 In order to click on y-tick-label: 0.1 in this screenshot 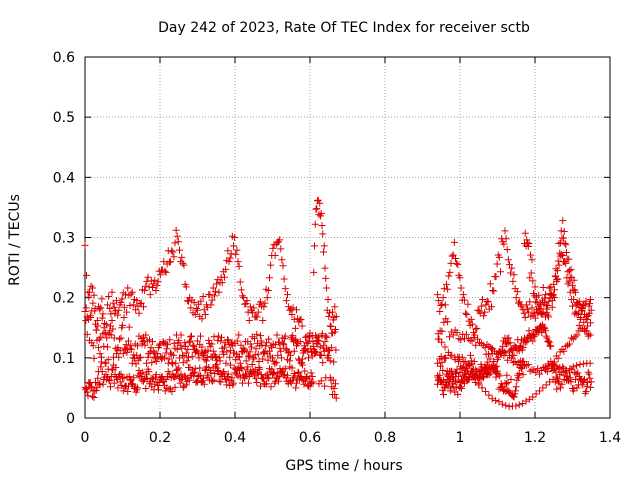, I will do `click(64, 359)`.